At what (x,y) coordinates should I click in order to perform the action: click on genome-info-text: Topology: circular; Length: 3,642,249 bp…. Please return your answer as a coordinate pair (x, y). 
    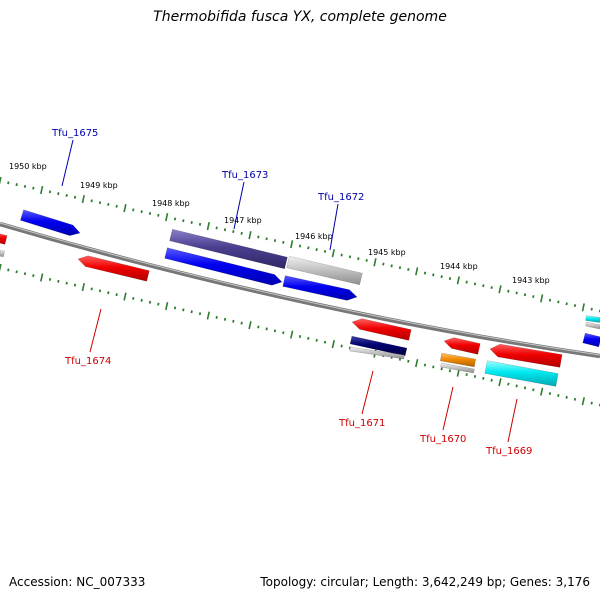
    Looking at the image, I should click on (425, 582).